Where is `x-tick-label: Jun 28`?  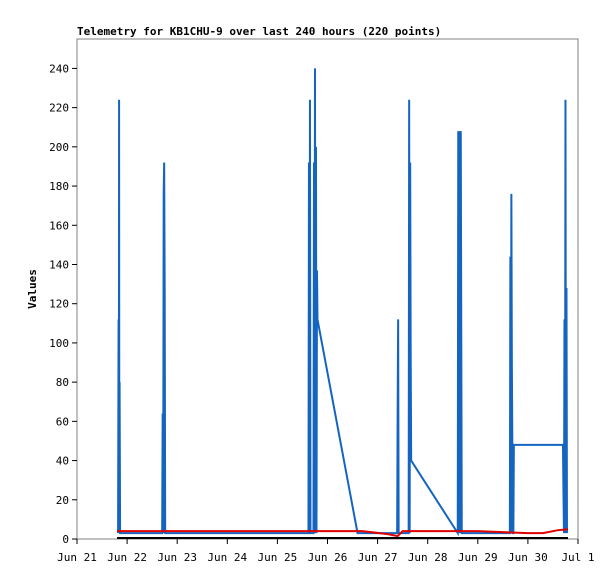
x-tick-label: Jun 28 is located at coordinates (428, 557).